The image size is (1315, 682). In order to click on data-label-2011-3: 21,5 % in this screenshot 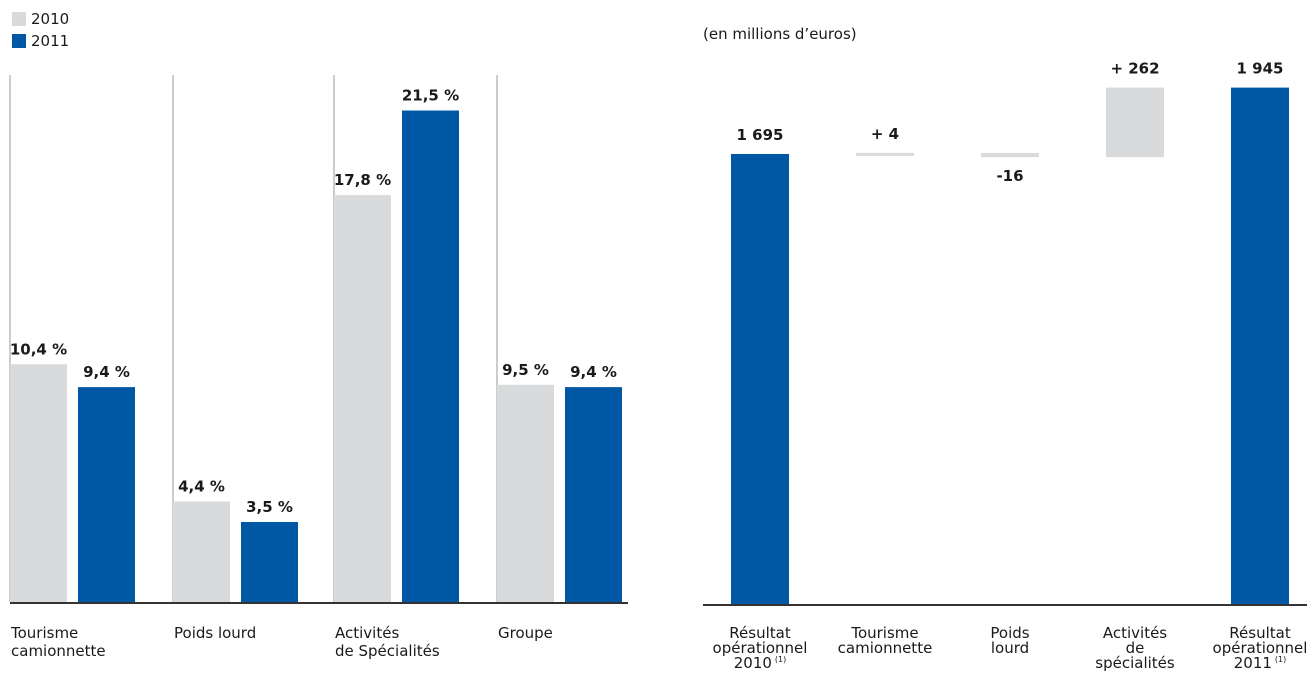, I will do `click(430, 96)`.